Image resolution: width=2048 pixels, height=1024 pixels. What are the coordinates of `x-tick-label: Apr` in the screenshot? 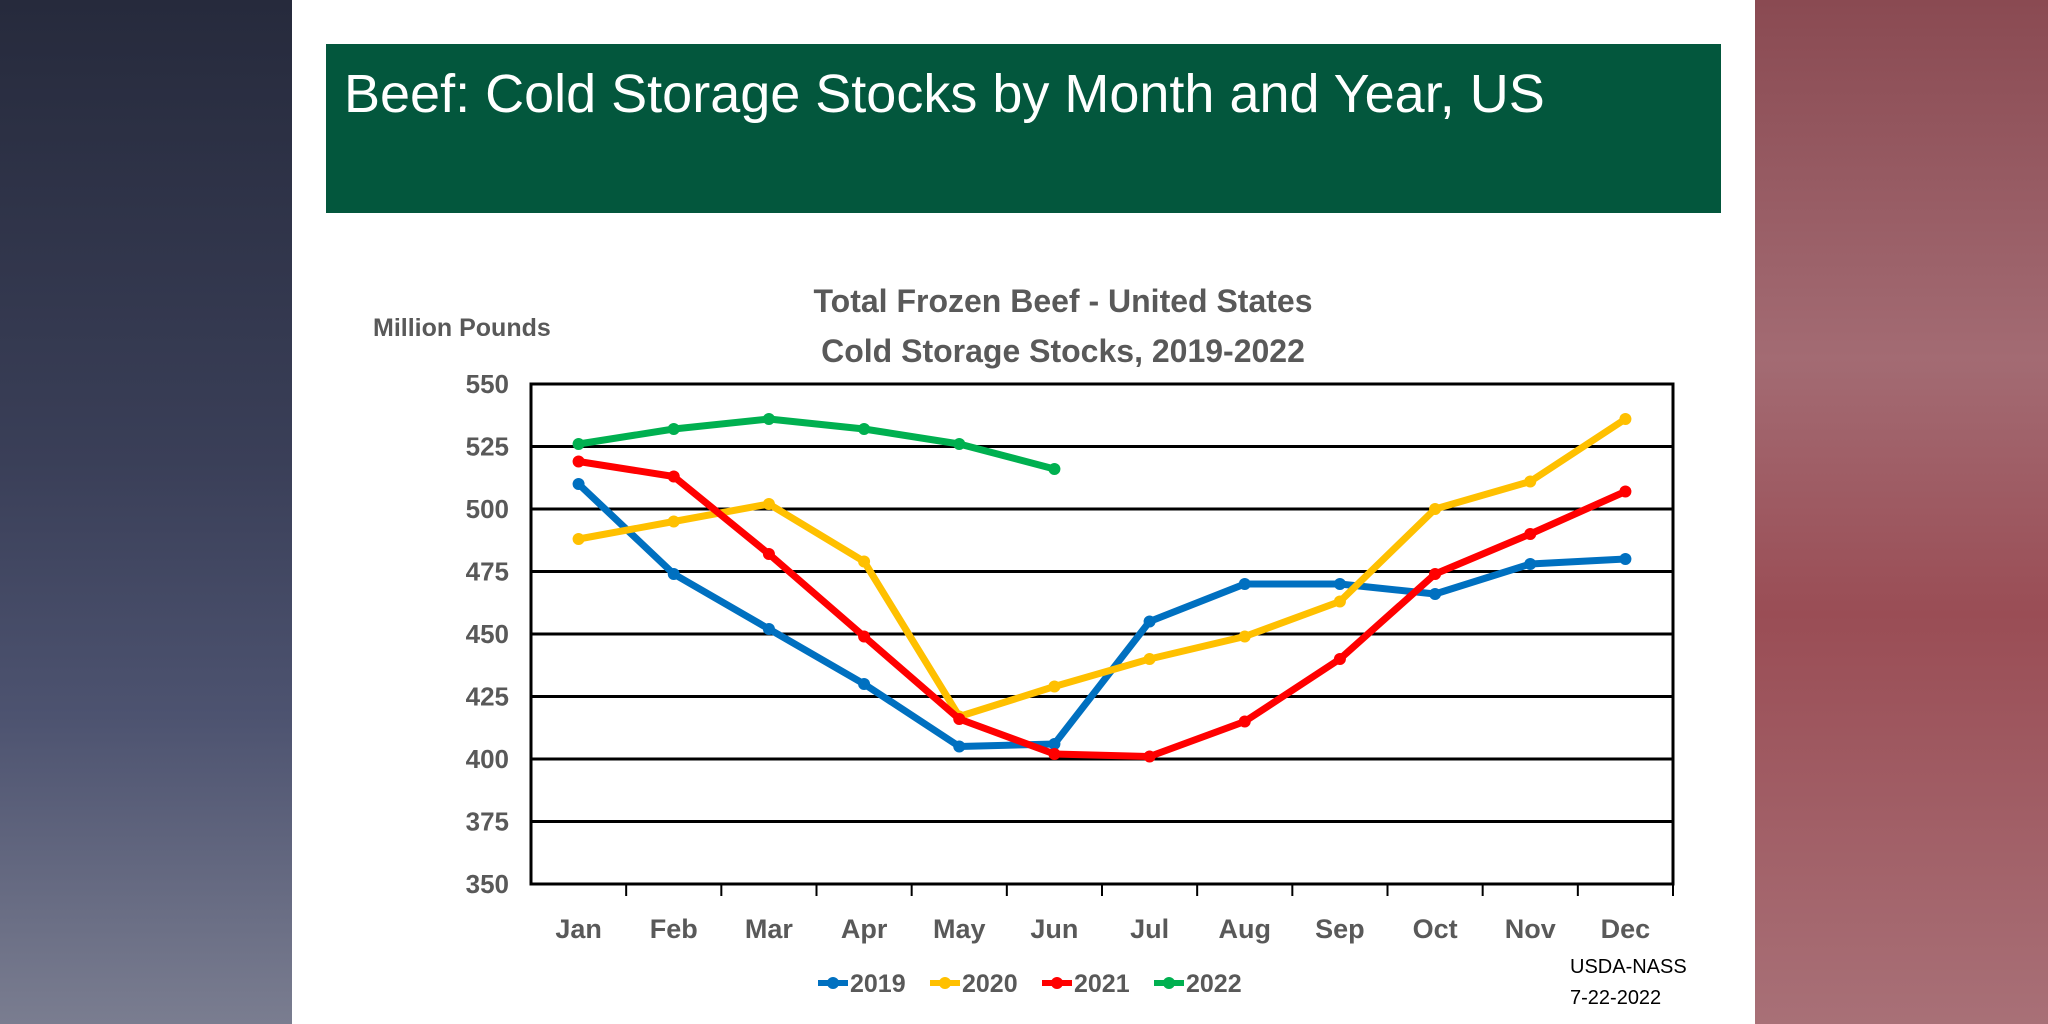 It's located at (864, 929).